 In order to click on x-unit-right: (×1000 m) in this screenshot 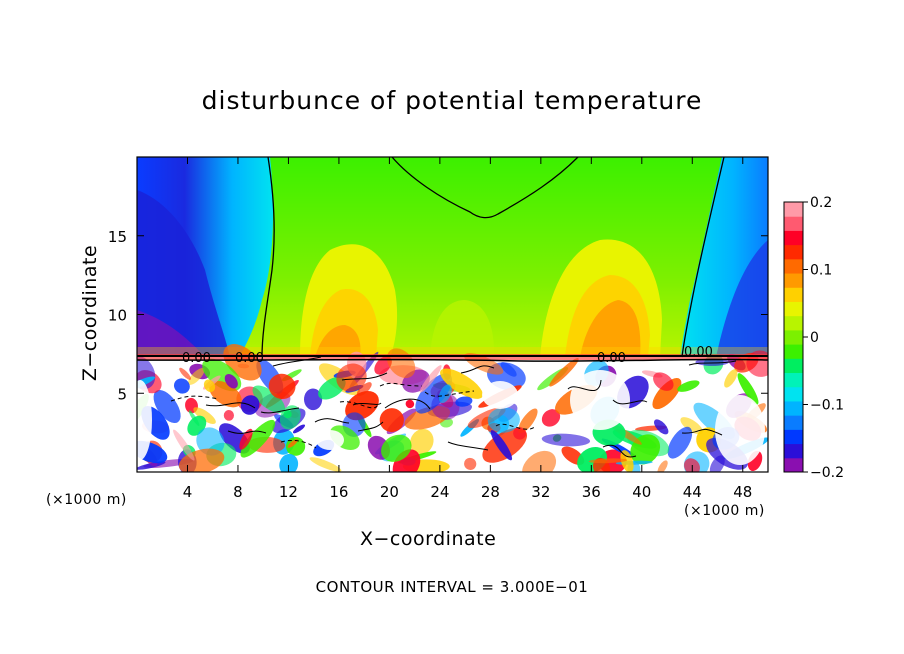, I will do `click(724, 511)`.